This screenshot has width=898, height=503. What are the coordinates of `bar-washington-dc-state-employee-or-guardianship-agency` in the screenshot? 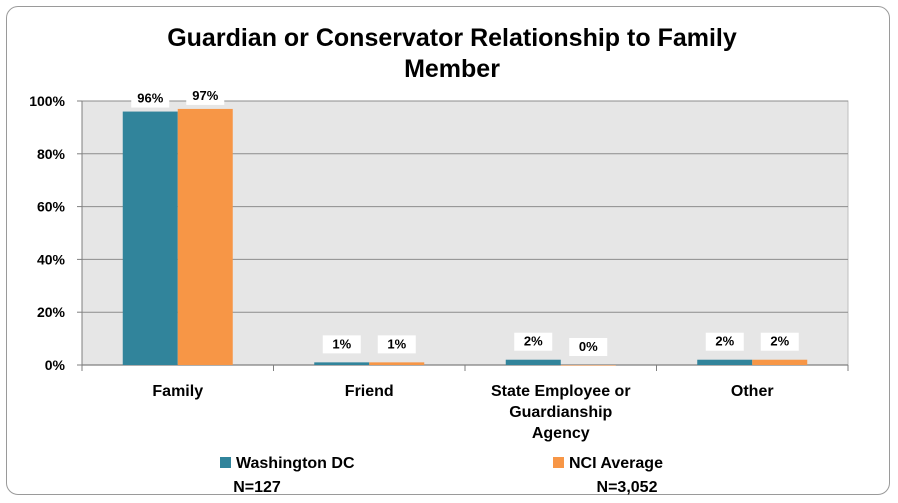 It's located at (533, 362).